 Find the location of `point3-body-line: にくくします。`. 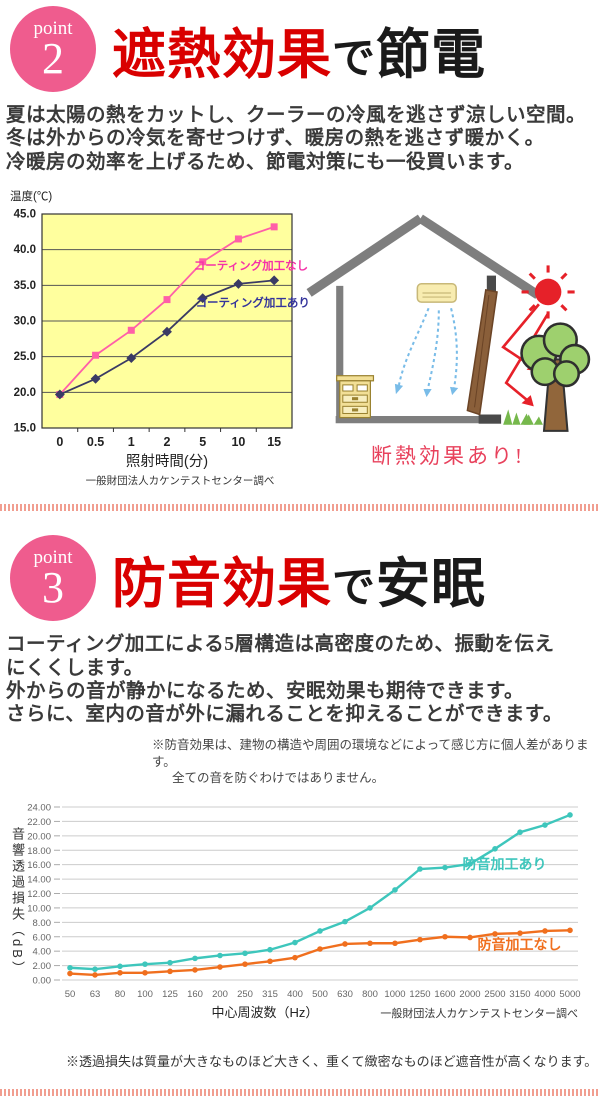

point3-body-line: にくくします。 is located at coordinates (75, 668).